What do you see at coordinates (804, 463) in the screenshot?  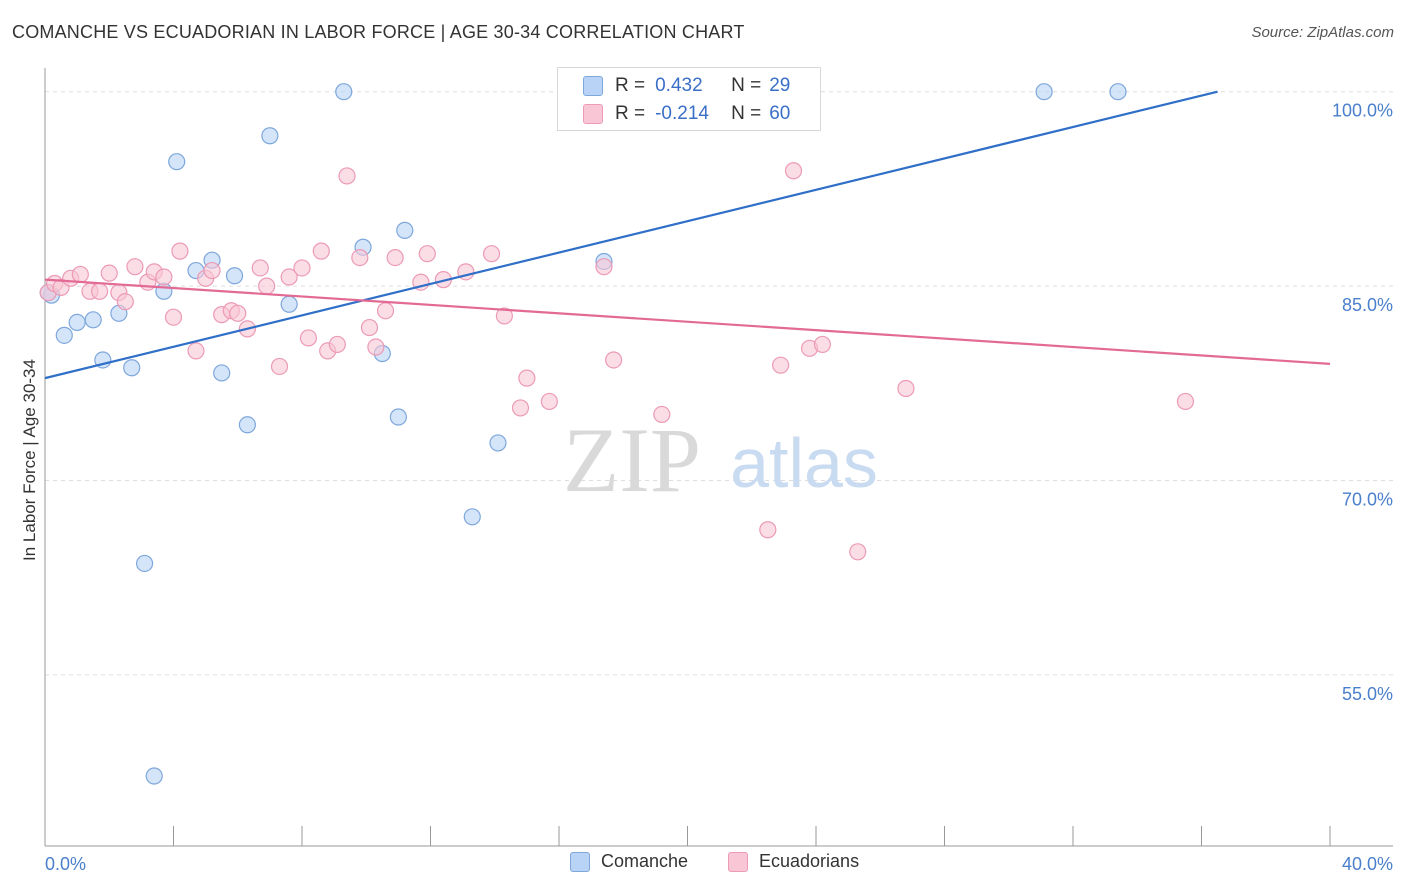 I see `watermark-atlas: atlas` at bounding box center [804, 463].